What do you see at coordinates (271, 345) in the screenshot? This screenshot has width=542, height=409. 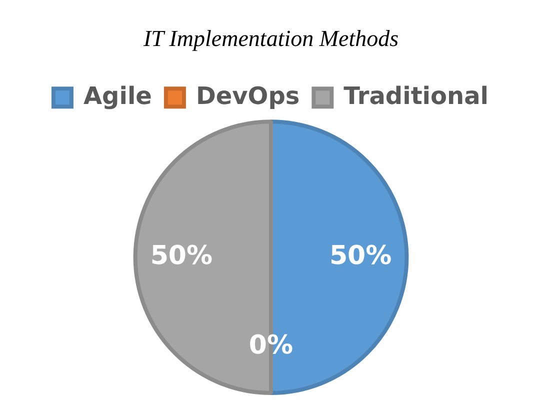 I see `text: 0%` at bounding box center [271, 345].